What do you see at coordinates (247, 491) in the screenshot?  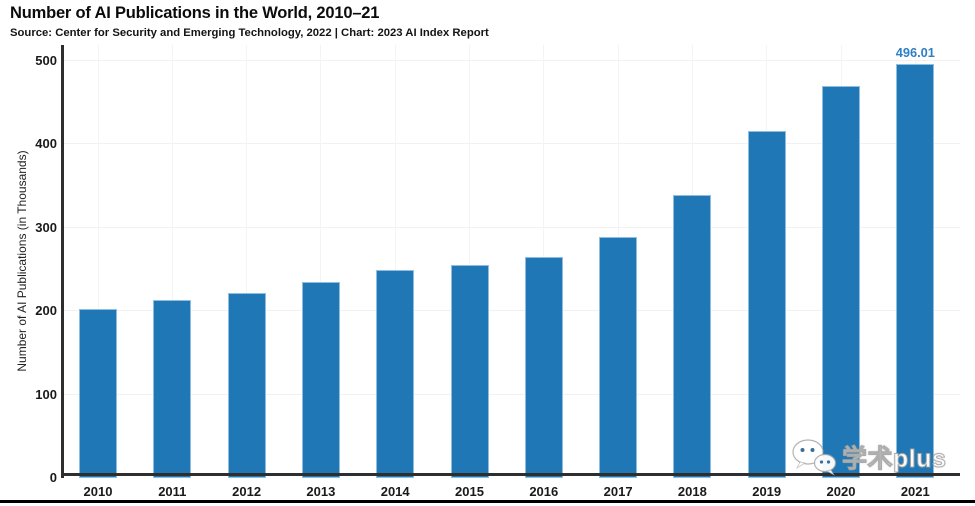 I see `x-tick-label-2012: 2012` at bounding box center [247, 491].